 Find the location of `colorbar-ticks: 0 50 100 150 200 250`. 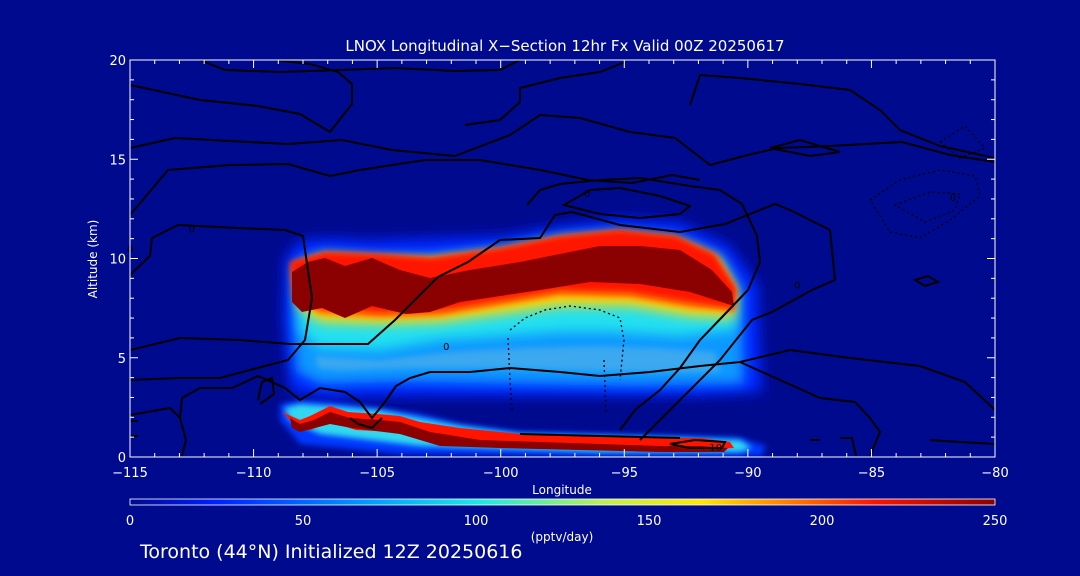

colorbar-ticks: 0 50 100 150 200 250 is located at coordinates (567, 521).